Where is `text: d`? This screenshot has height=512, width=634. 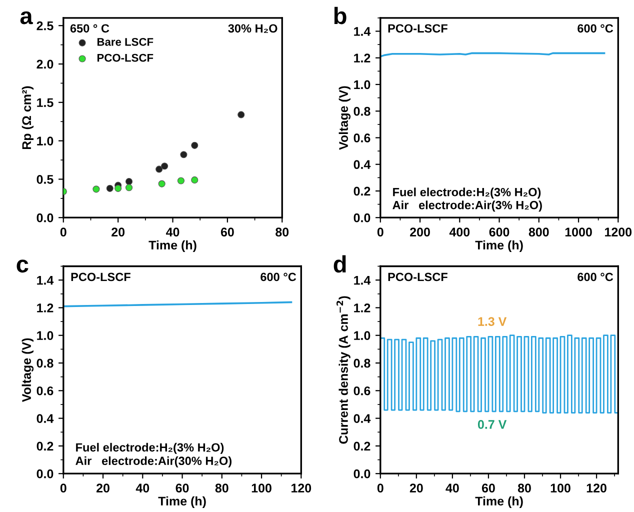
text: d is located at coordinates (340, 264).